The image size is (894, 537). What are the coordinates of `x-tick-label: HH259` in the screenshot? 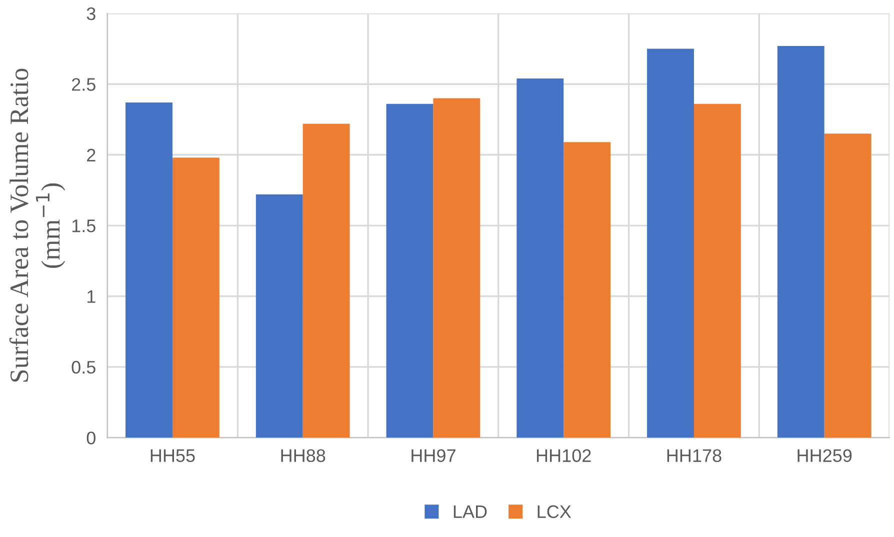 It's located at (825, 455).